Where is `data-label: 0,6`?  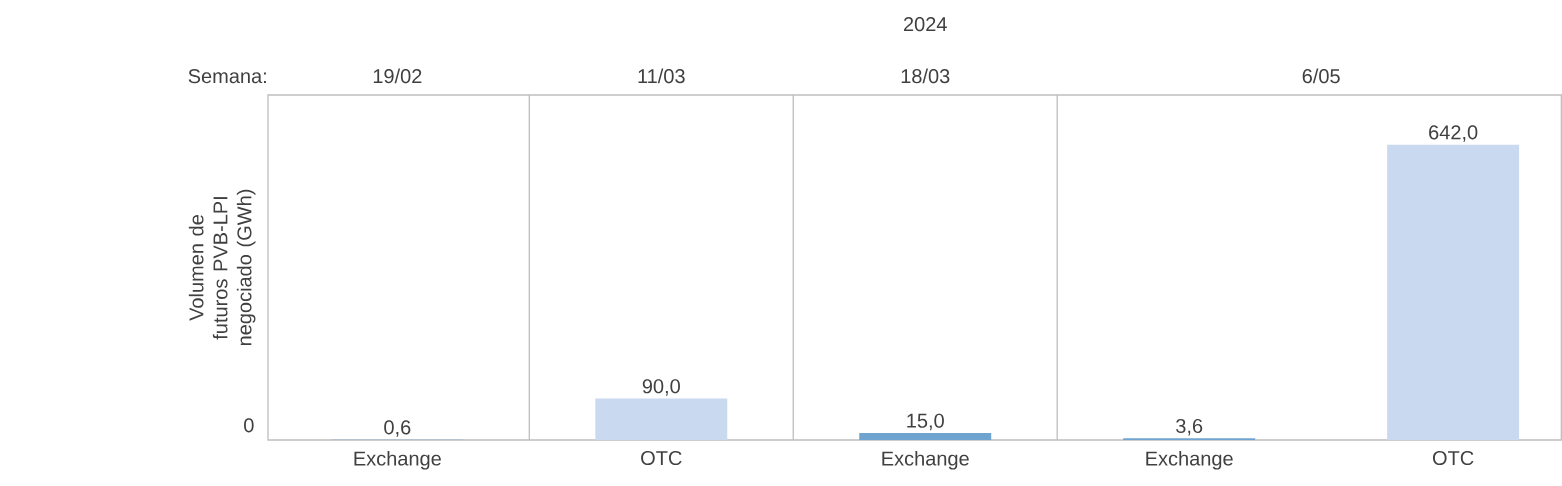 data-label: 0,6 is located at coordinates (397, 428).